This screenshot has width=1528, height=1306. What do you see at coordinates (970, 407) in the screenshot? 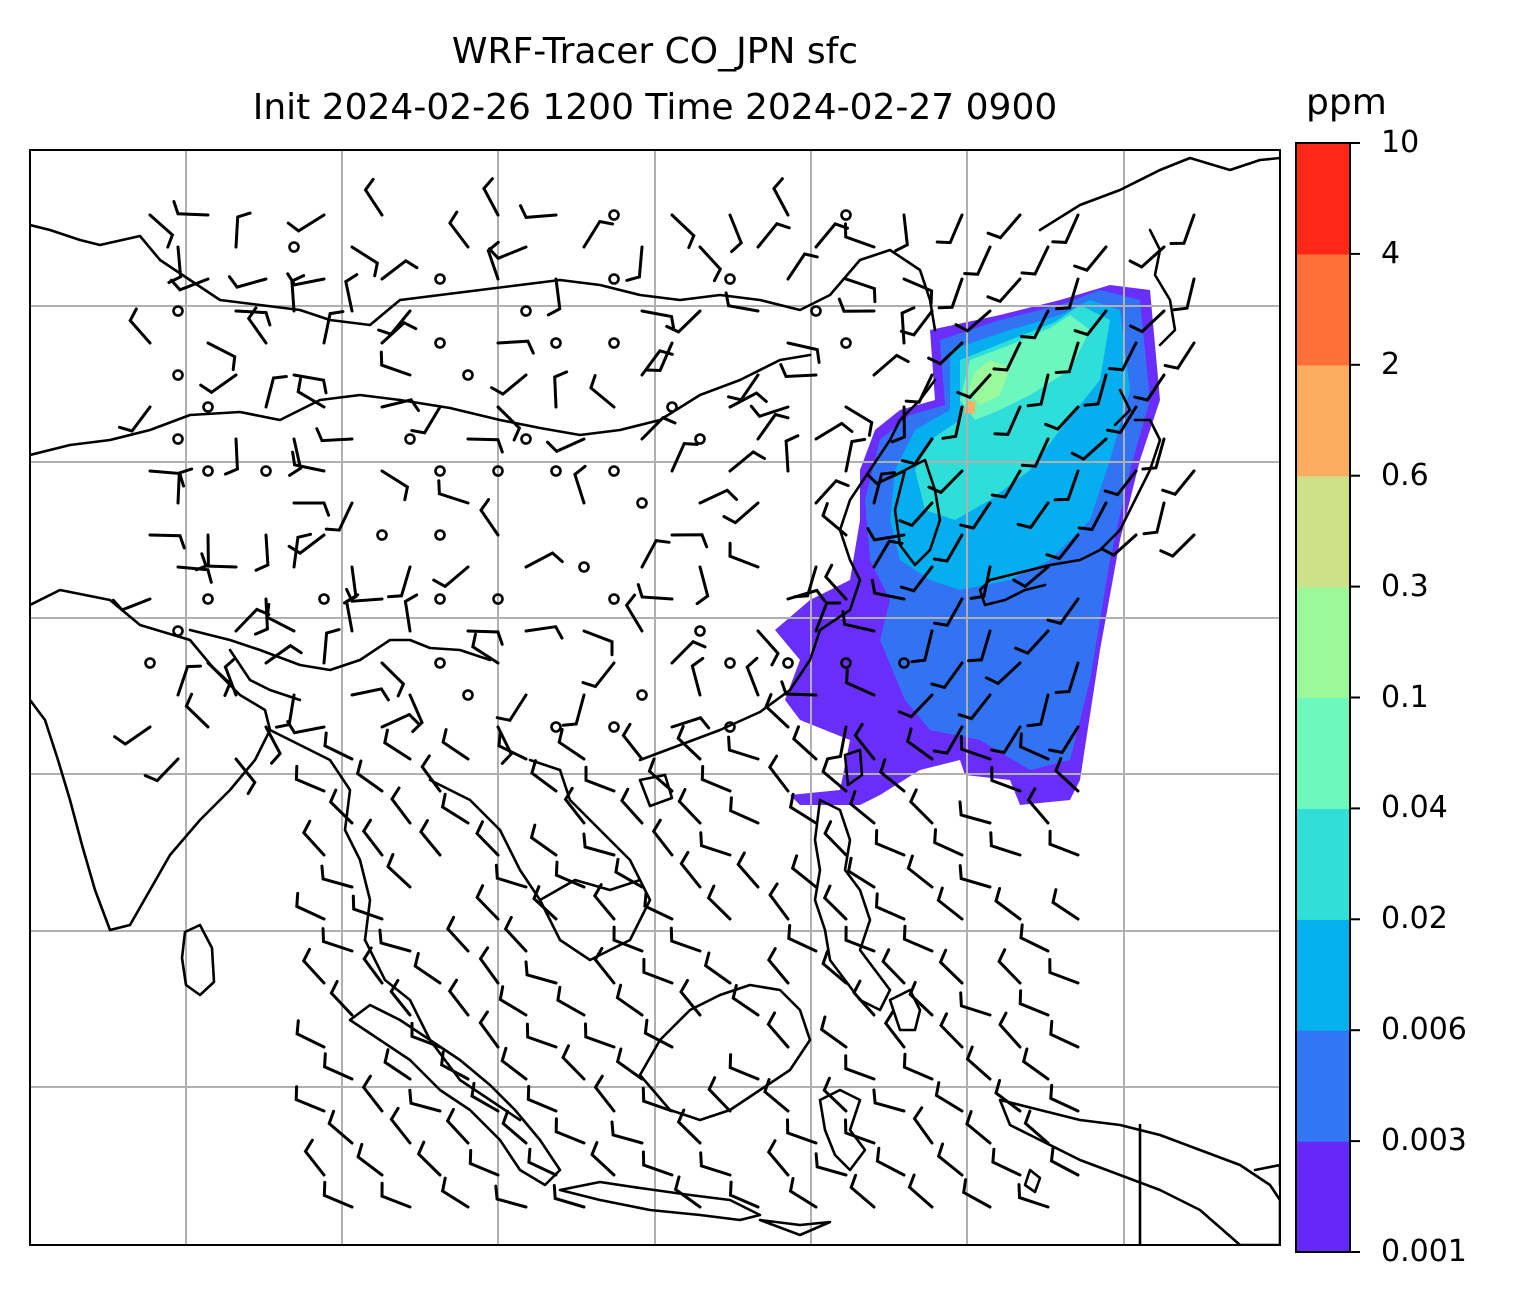
I see `plume-contour-level` at bounding box center [970, 407].